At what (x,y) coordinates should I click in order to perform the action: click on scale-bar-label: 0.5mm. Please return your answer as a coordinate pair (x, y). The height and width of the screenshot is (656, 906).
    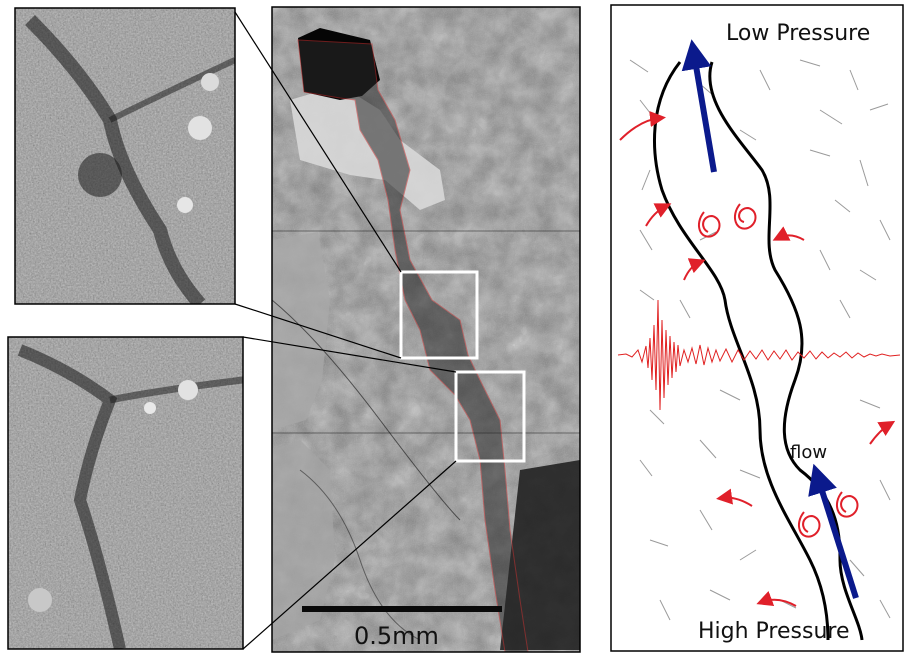
    Looking at the image, I should click on (396, 636).